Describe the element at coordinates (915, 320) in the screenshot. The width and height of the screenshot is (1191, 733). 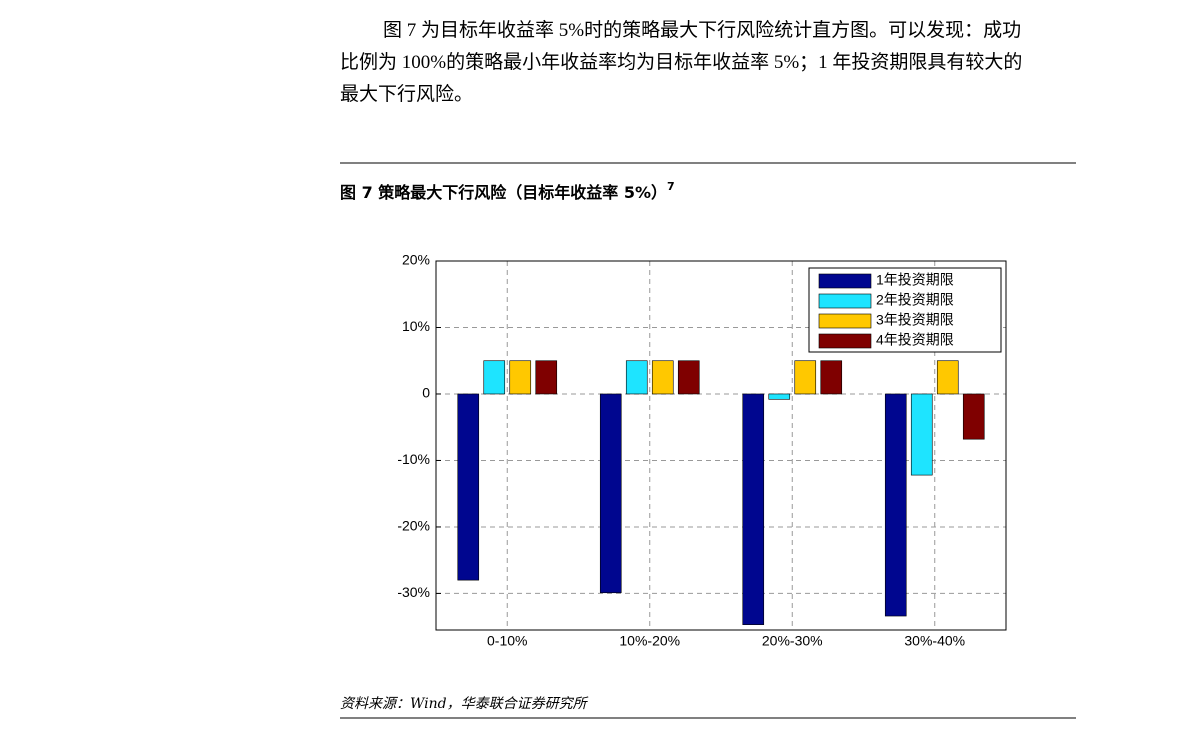
I see `legend-label: 3年投资期限` at that location.